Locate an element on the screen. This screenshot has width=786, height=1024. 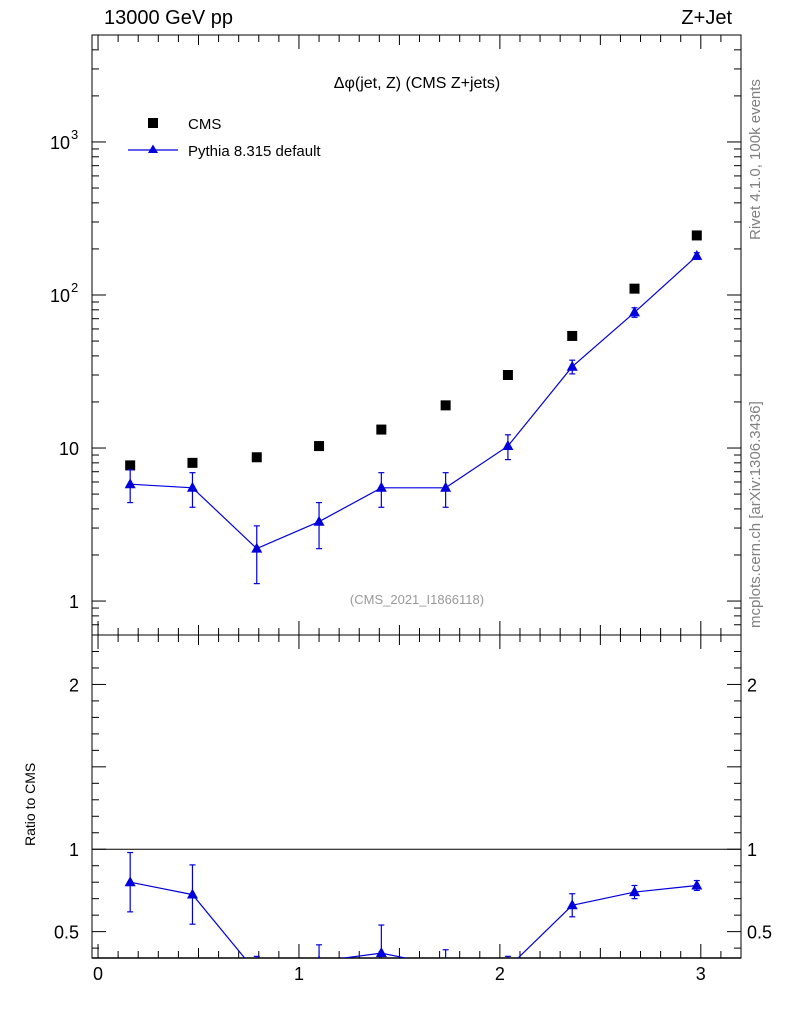
ratio-y-tick-label: 2 is located at coordinates (74, 685).